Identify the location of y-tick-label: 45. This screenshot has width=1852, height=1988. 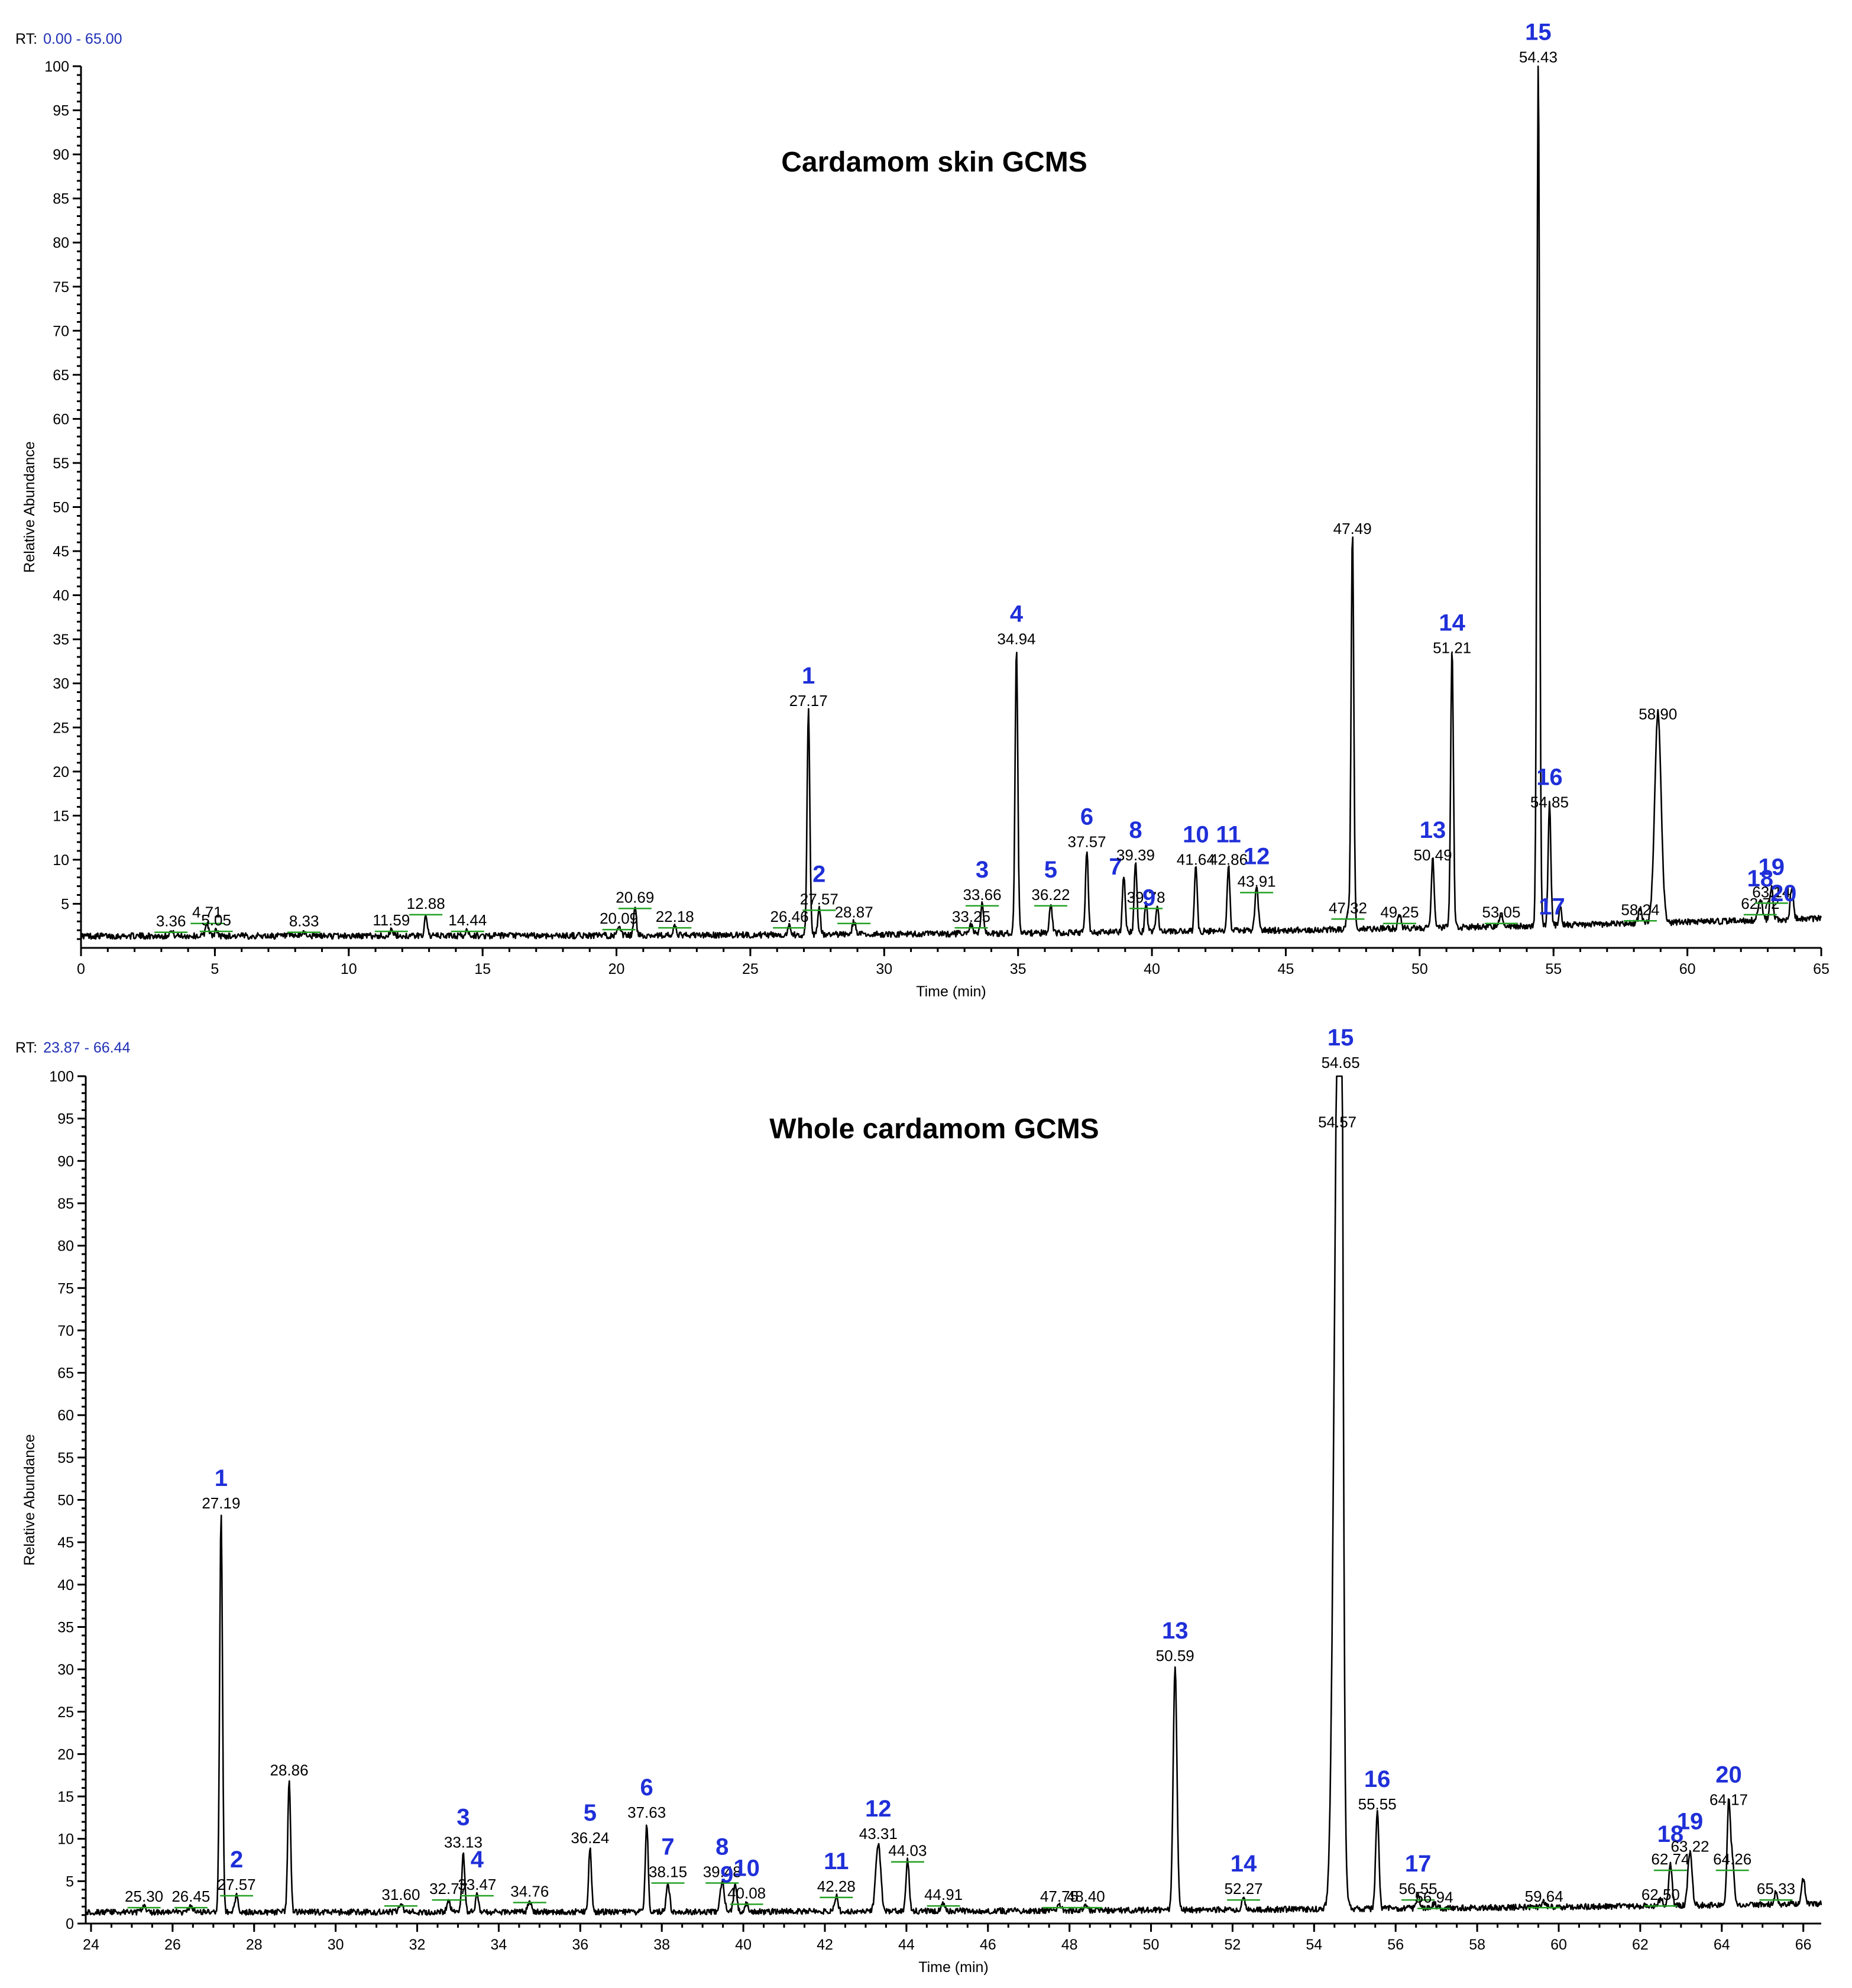
(66, 1542).